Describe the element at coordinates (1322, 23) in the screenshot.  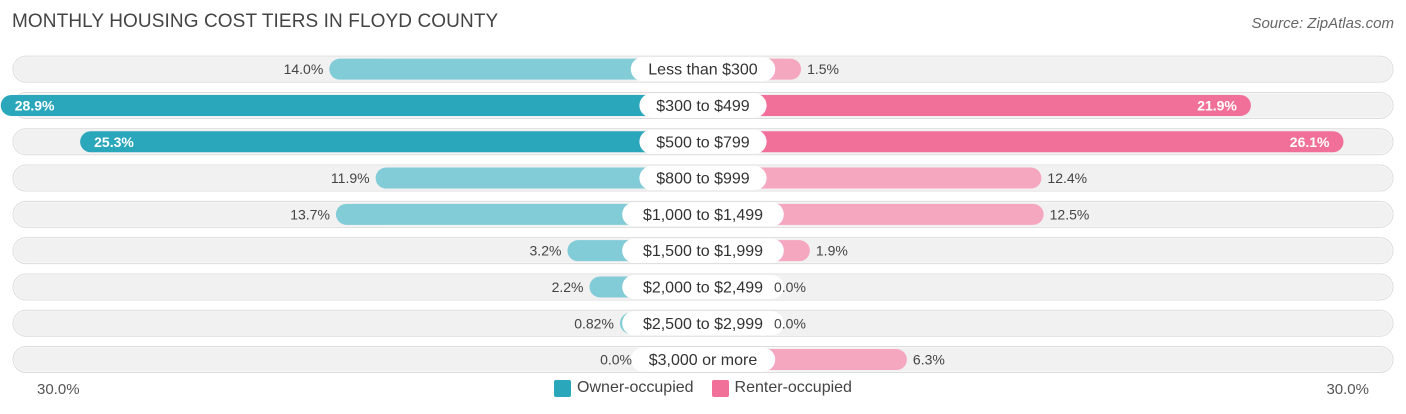
I see `source-label: Source: ZipAtlas.com` at that location.